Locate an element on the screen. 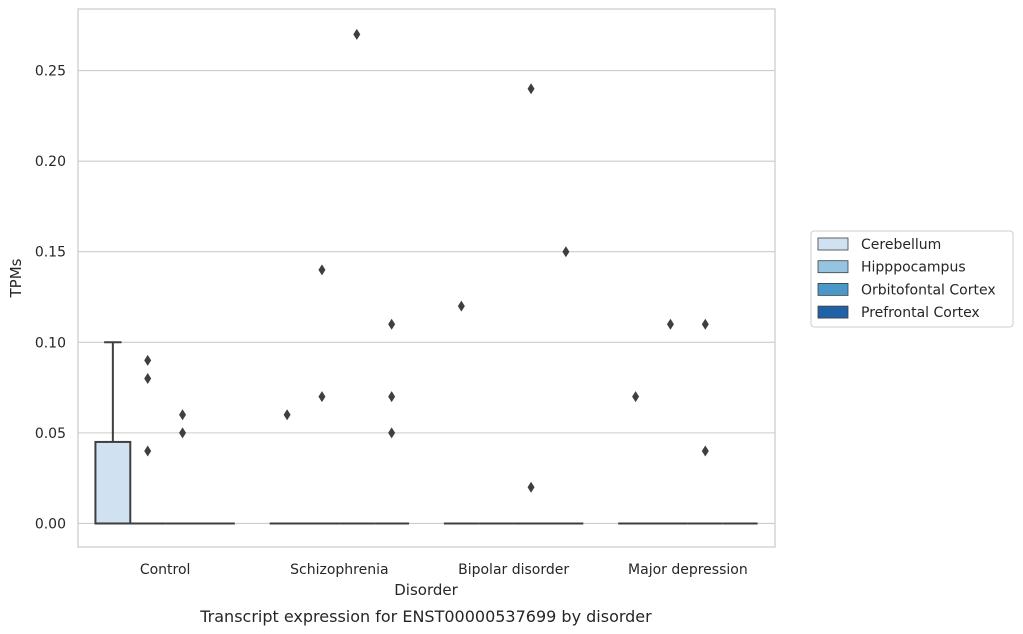 This screenshot has width=1023, height=634. x-tick-label: Control is located at coordinates (165, 570).